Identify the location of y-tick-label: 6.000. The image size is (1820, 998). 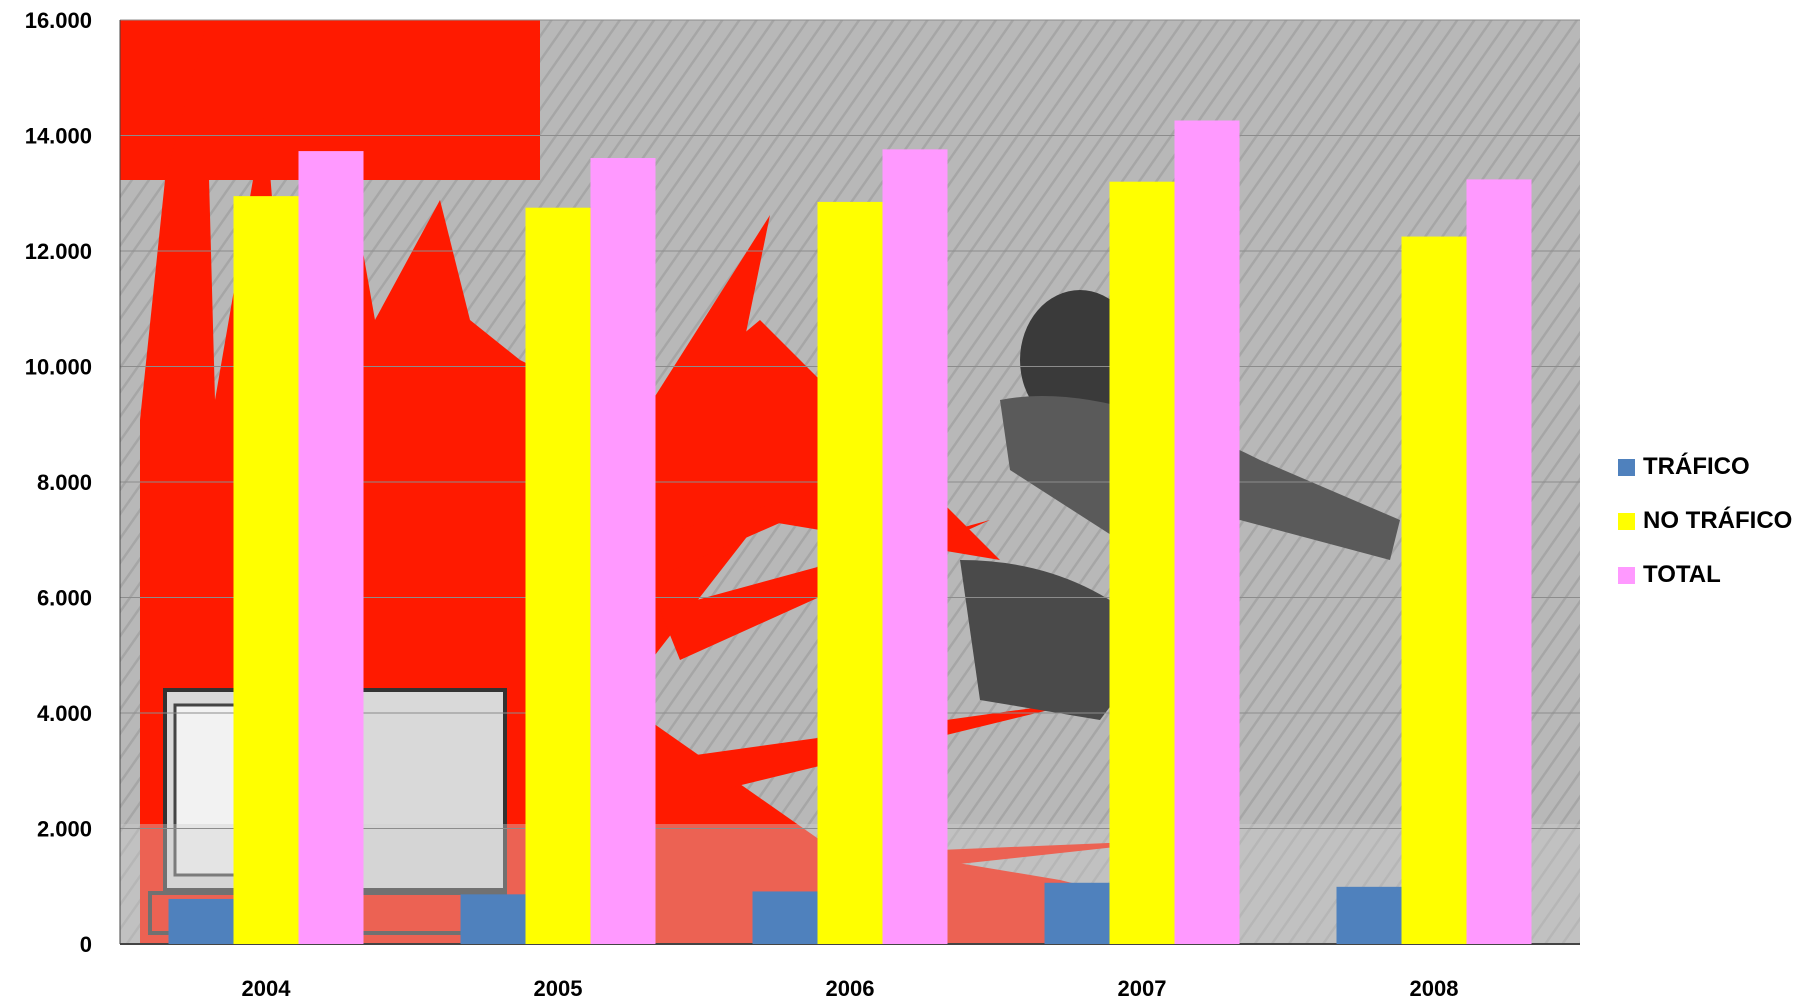
(64, 598).